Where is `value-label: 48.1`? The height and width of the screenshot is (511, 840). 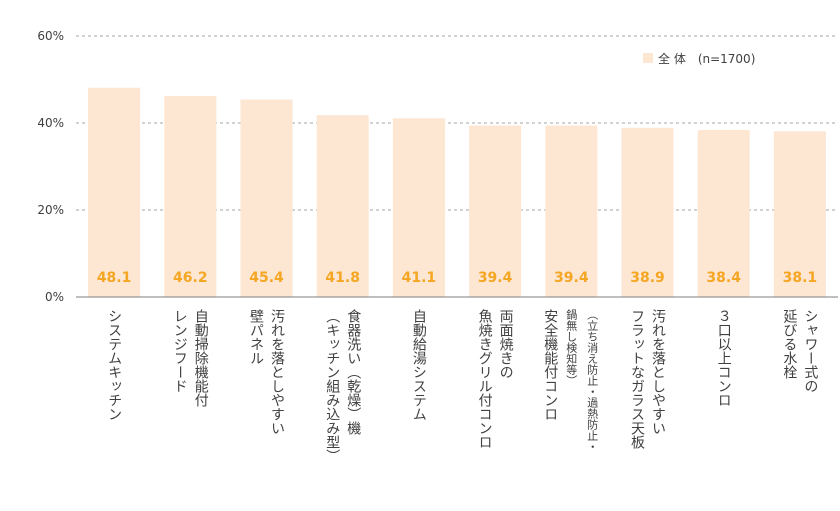 value-label: 48.1 is located at coordinates (114, 278).